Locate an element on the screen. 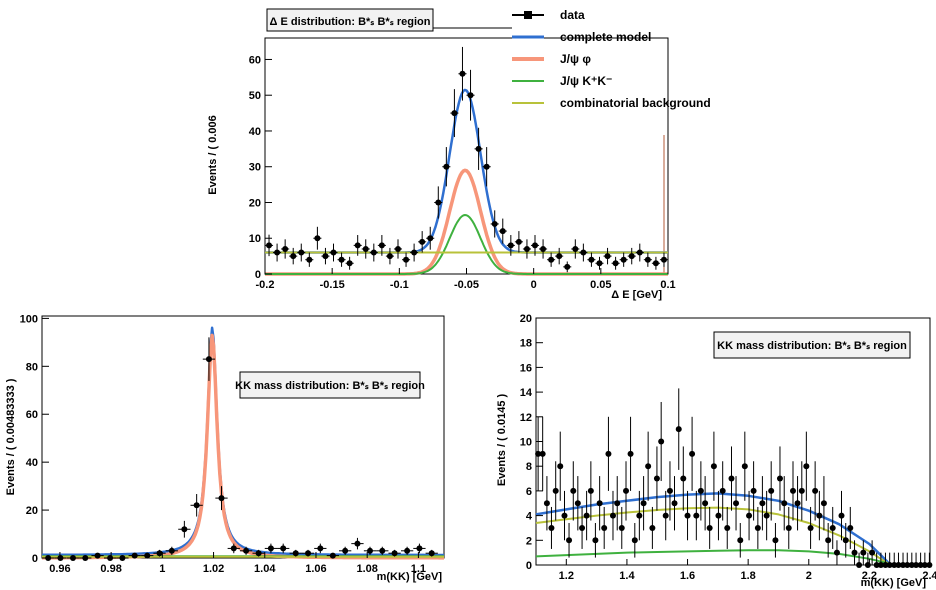  x-tick-label: 0.98 is located at coordinates (110, 569).